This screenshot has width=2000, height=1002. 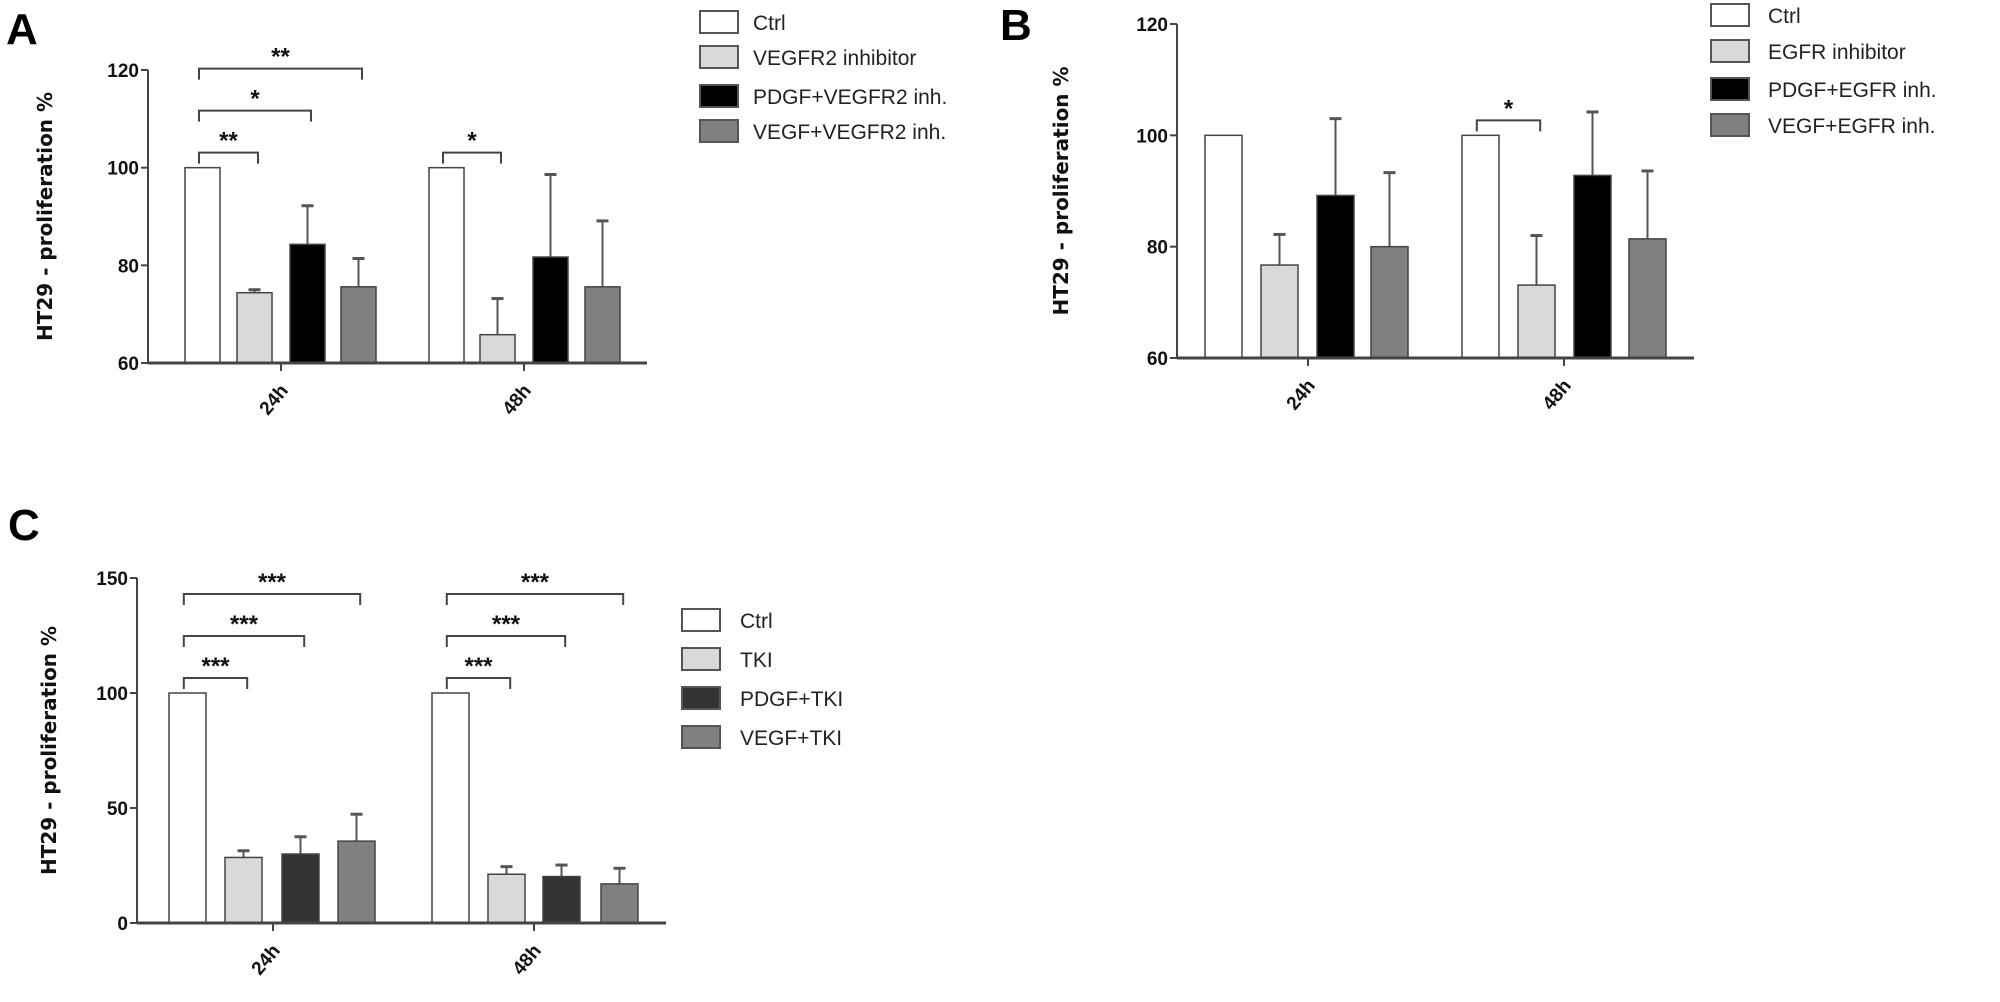 What do you see at coordinates (1852, 90) in the screenshot?
I see `legend-label: PDGF+EGFR inh.` at bounding box center [1852, 90].